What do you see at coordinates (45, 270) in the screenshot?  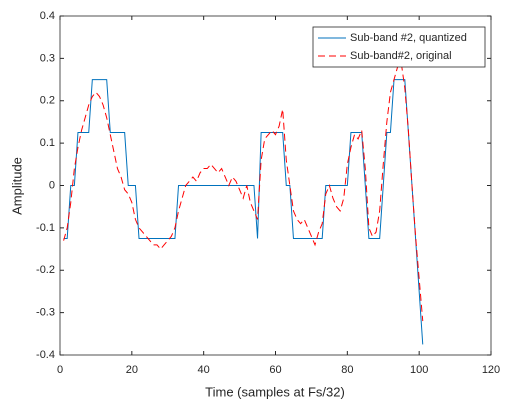 I see `y-tick-label: -0.2` at bounding box center [45, 270].